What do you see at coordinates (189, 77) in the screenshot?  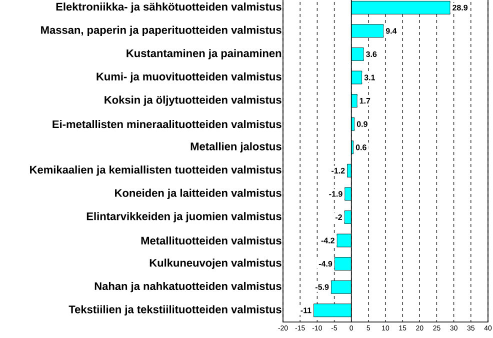 I see `y-tick-label: Kumi- ja muovituotteiden valmistus` at bounding box center [189, 77].